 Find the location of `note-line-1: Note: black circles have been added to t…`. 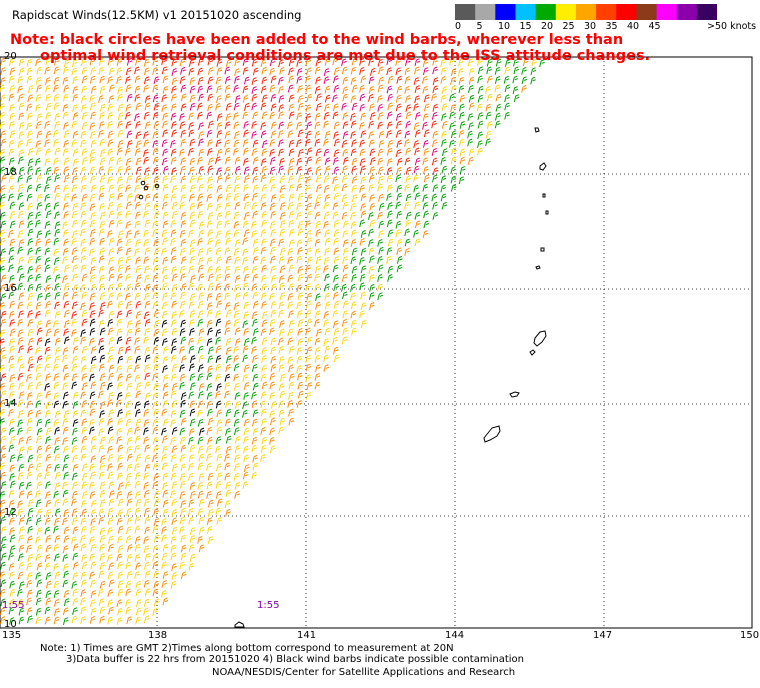

note-line-1: Note: black circles have been added to t… is located at coordinates (317, 40).